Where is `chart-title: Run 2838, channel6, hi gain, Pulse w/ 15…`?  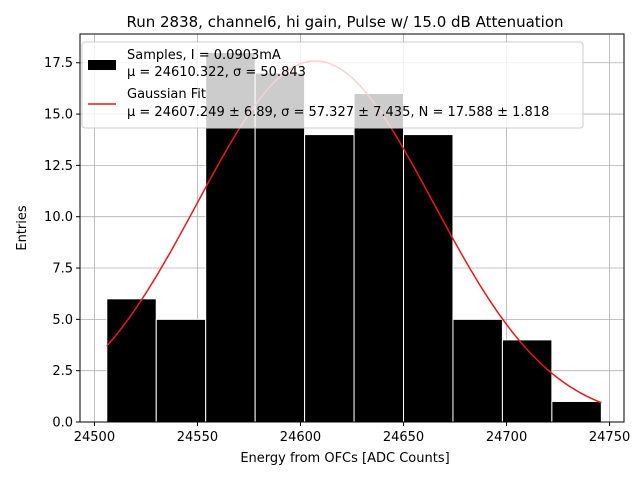
chart-title: Run 2838, channel6, hi gain, Pulse w/ 15… is located at coordinates (344, 22).